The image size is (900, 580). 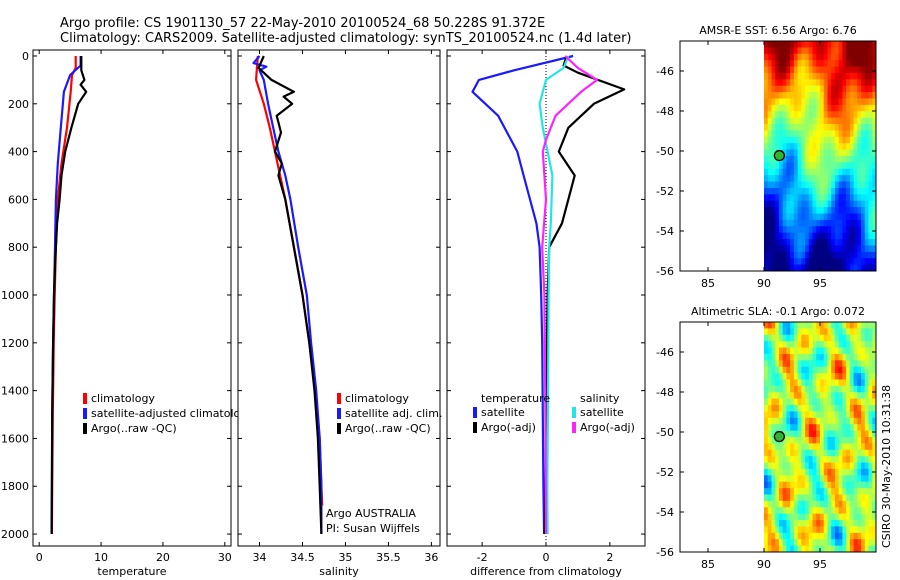 I want to click on legend-label: climatology, so click(x=377, y=398).